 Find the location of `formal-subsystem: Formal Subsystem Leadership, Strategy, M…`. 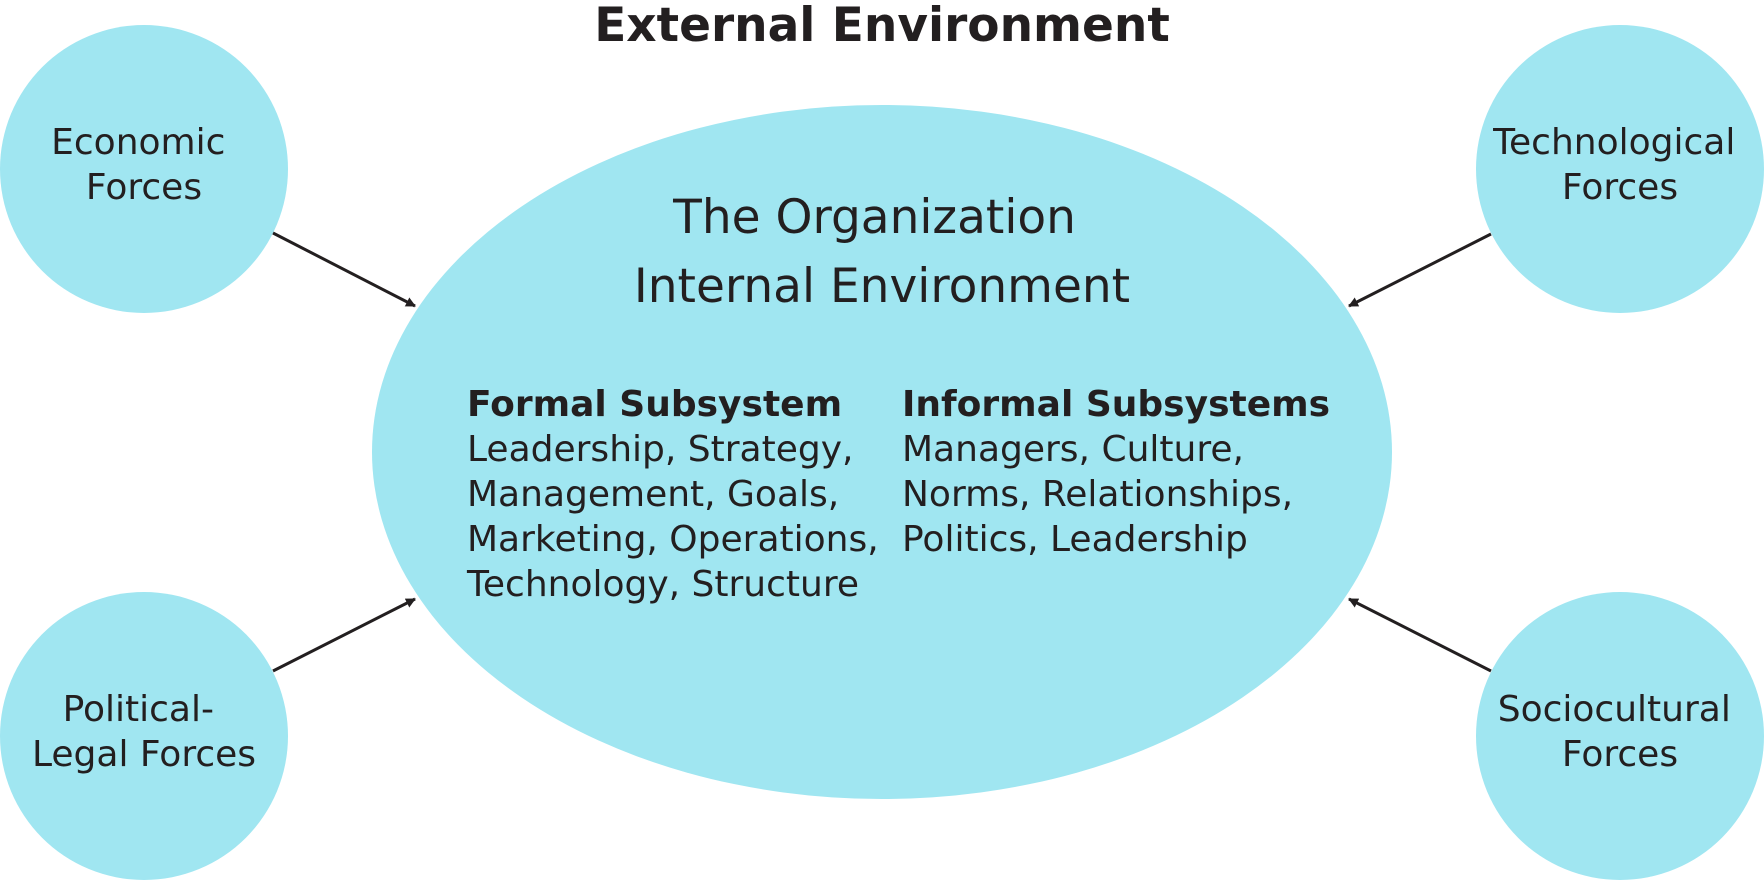

formal-subsystem: Formal Subsystem Leadership, Strategy, M… is located at coordinates (675, 494).